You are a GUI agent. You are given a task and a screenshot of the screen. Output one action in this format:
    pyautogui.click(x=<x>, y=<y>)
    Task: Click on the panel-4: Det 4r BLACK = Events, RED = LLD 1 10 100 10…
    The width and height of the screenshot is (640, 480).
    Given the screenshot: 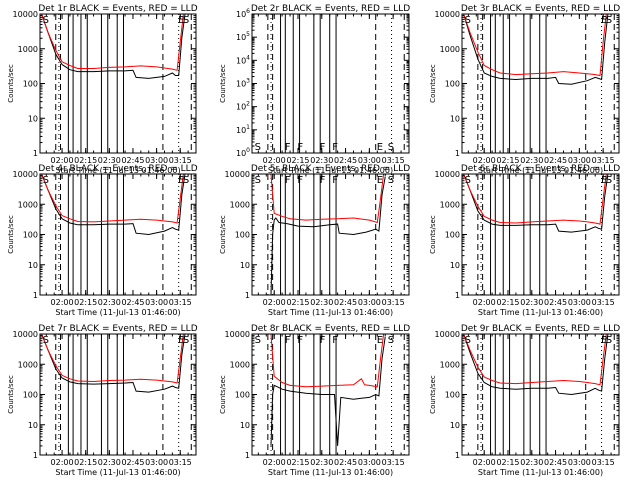 What is the action you would take?
    pyautogui.click(x=102, y=240)
    